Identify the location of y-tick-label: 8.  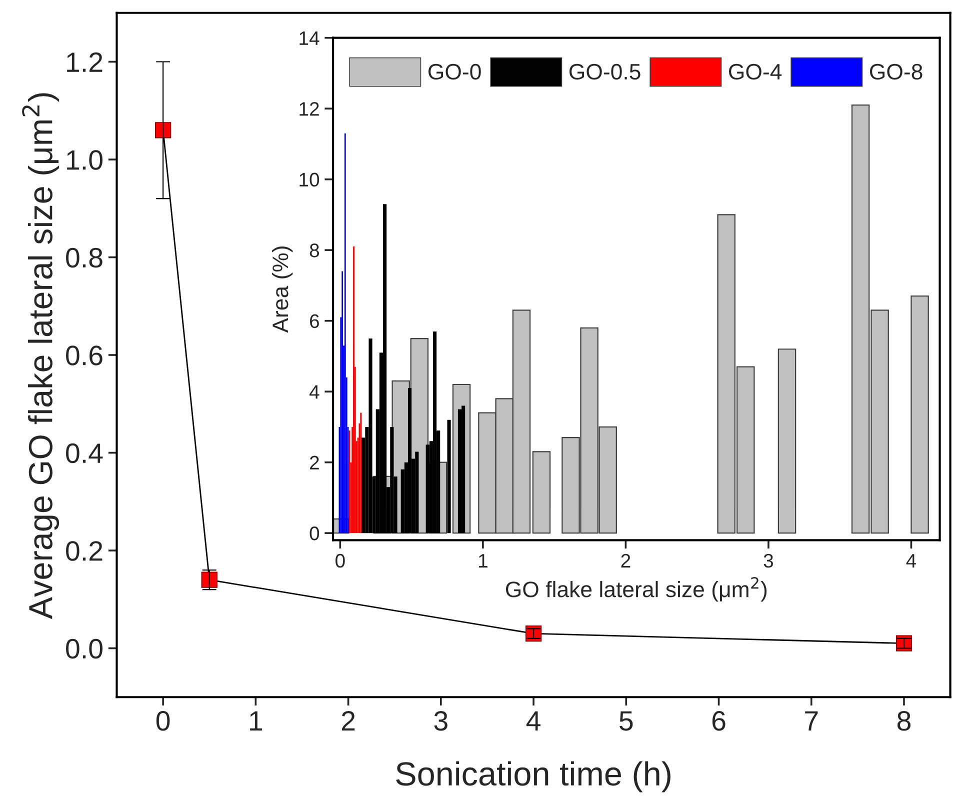
(314, 251).